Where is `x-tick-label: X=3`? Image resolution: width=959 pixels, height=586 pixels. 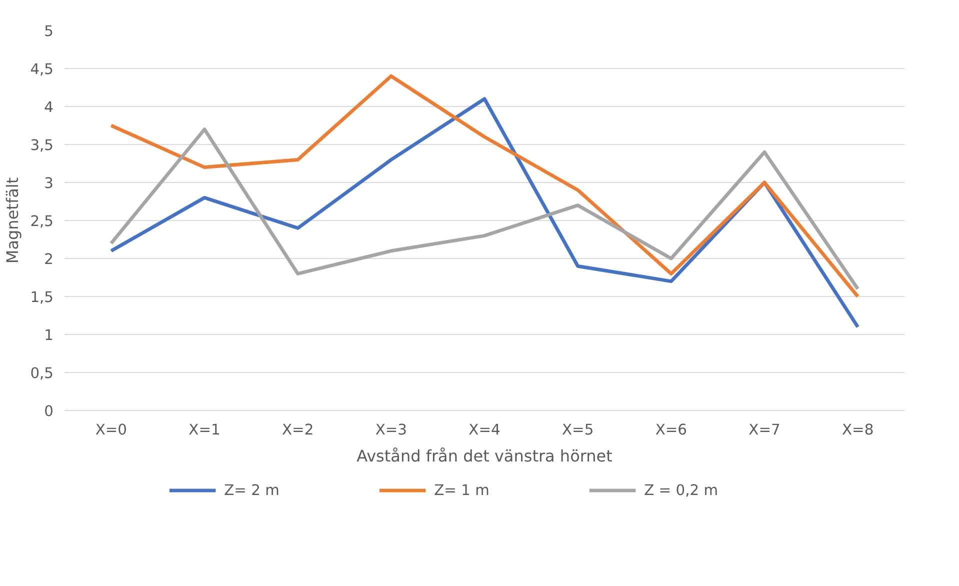
x-tick-label: X=3 is located at coordinates (391, 430).